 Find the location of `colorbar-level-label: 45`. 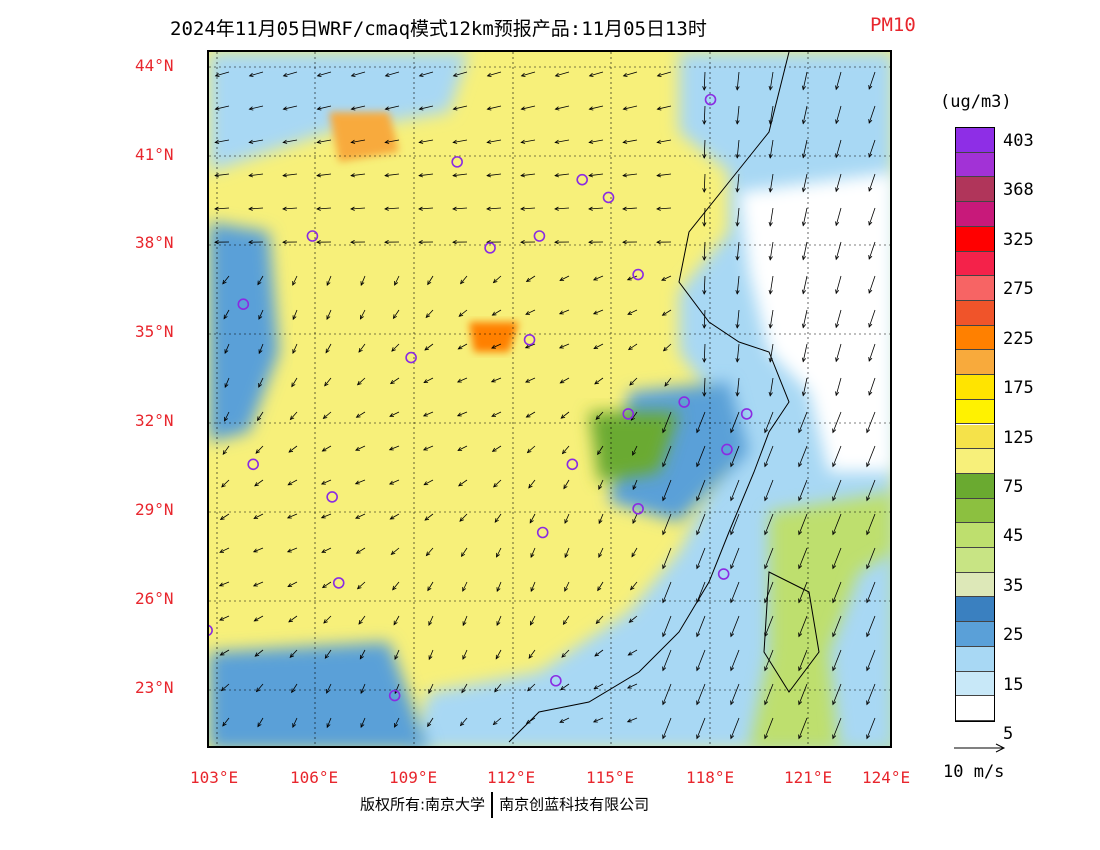

colorbar-level-label: 45 is located at coordinates (1013, 536).